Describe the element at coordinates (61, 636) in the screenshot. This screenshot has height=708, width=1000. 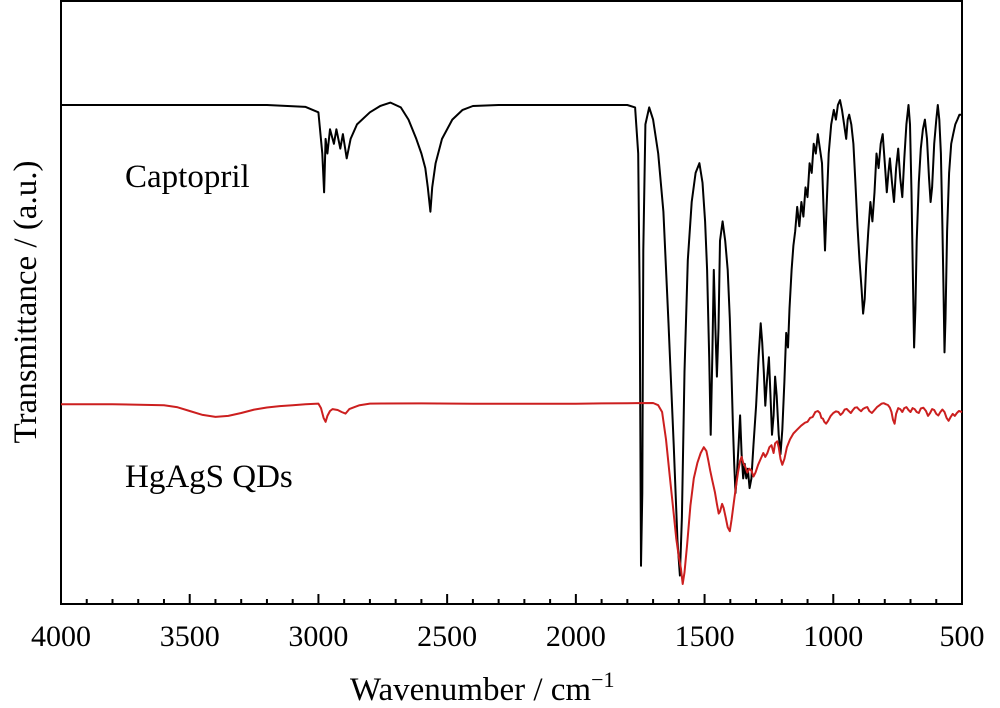
I see `x-tick-label: 4000` at that location.